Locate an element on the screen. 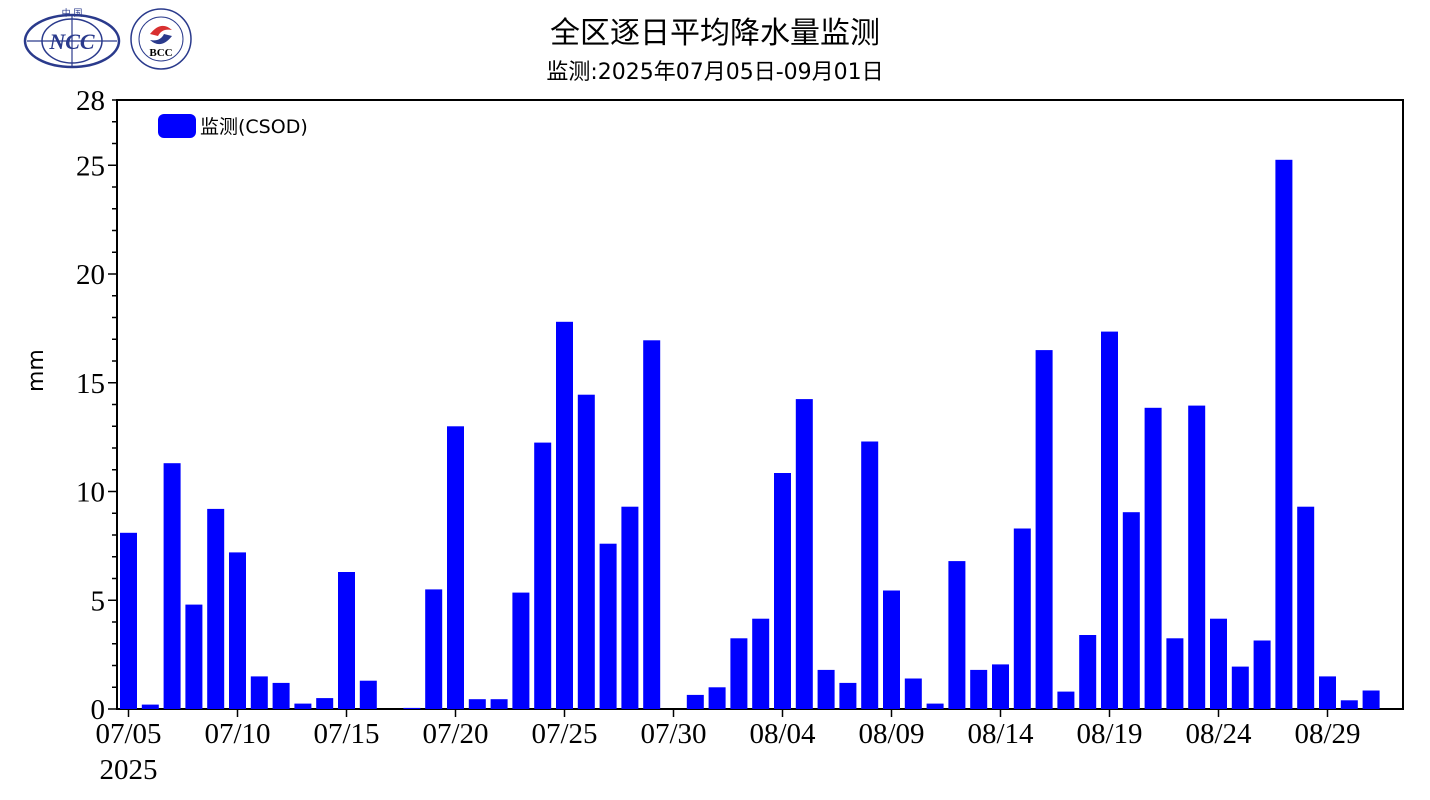  x-tick-label: 07/30 is located at coordinates (673, 734).